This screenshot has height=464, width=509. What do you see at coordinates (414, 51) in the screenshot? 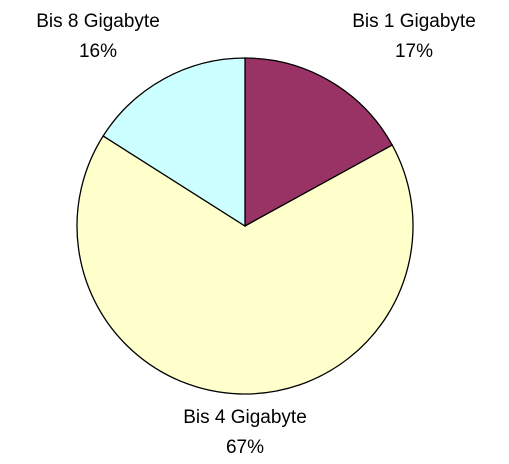
I see `slice-value-label: 17%` at bounding box center [414, 51].